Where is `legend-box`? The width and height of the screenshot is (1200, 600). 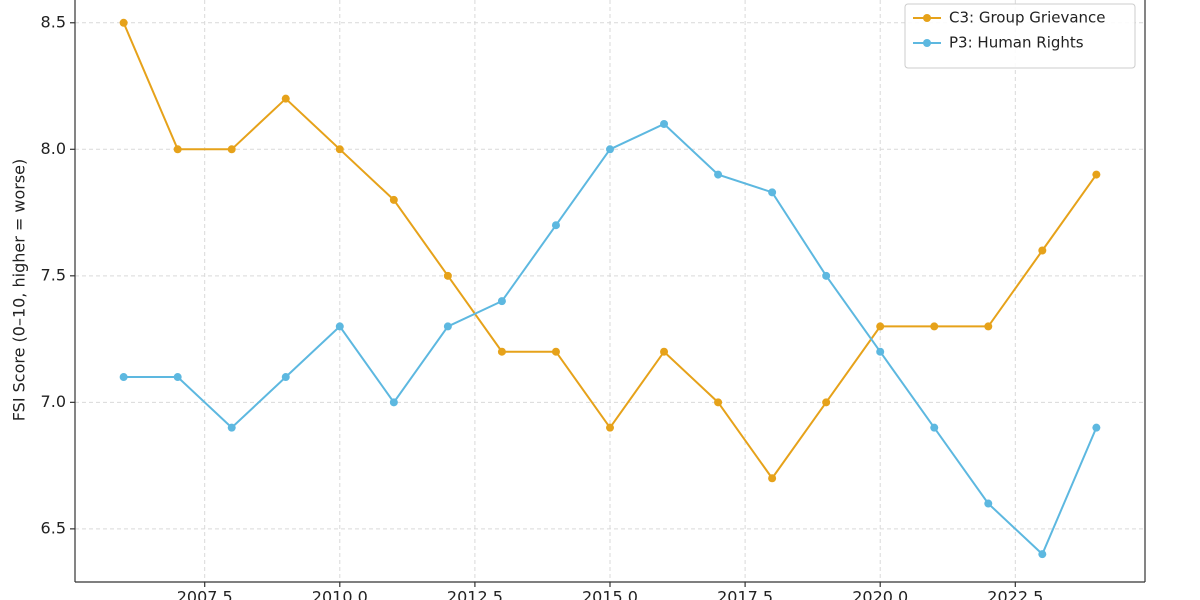
legend-box is located at coordinates (1020, 36).